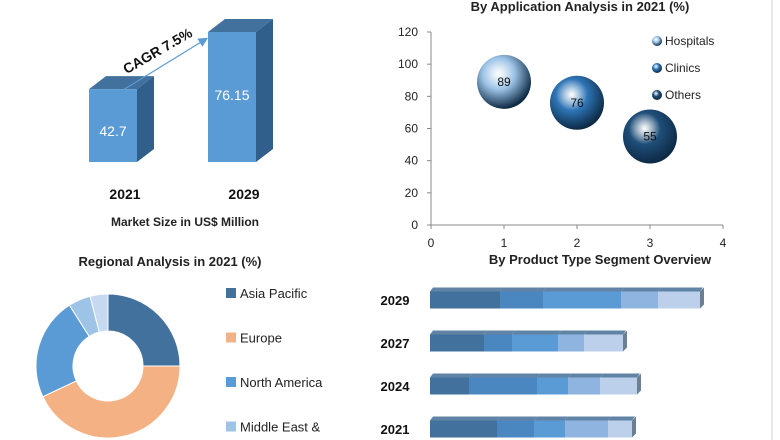 The height and width of the screenshot is (440, 780). Describe the element at coordinates (121, 83) in the screenshot. I see `bar-top` at that location.